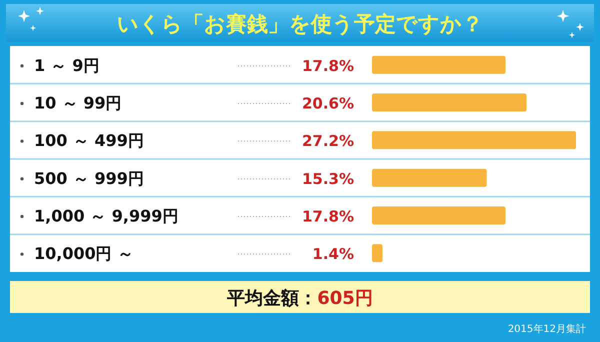  What do you see at coordinates (547, 329) in the screenshot?
I see `text: 2015年12月集計` at bounding box center [547, 329].